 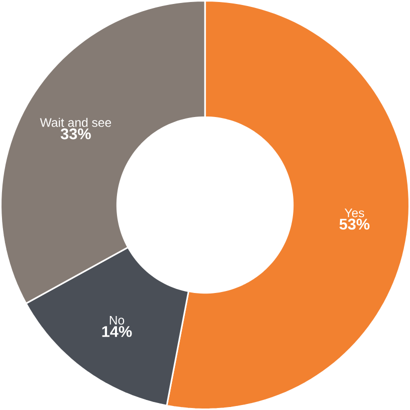 I want to click on slice-label: Yes, so click(x=354, y=213).